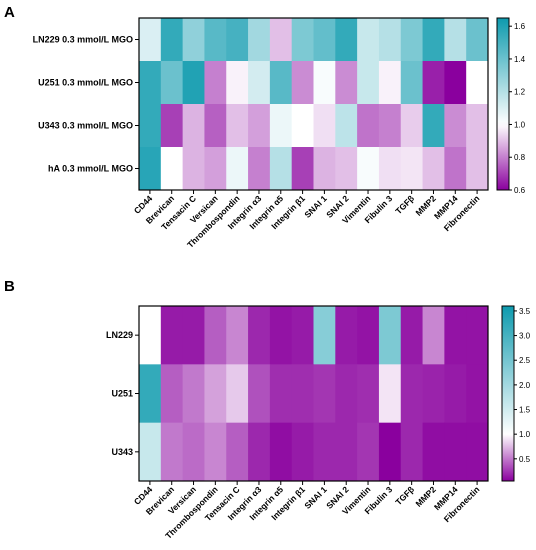 This screenshot has width=536, height=550. I want to click on colorbar-tick-label: 1.4, so click(520, 59).